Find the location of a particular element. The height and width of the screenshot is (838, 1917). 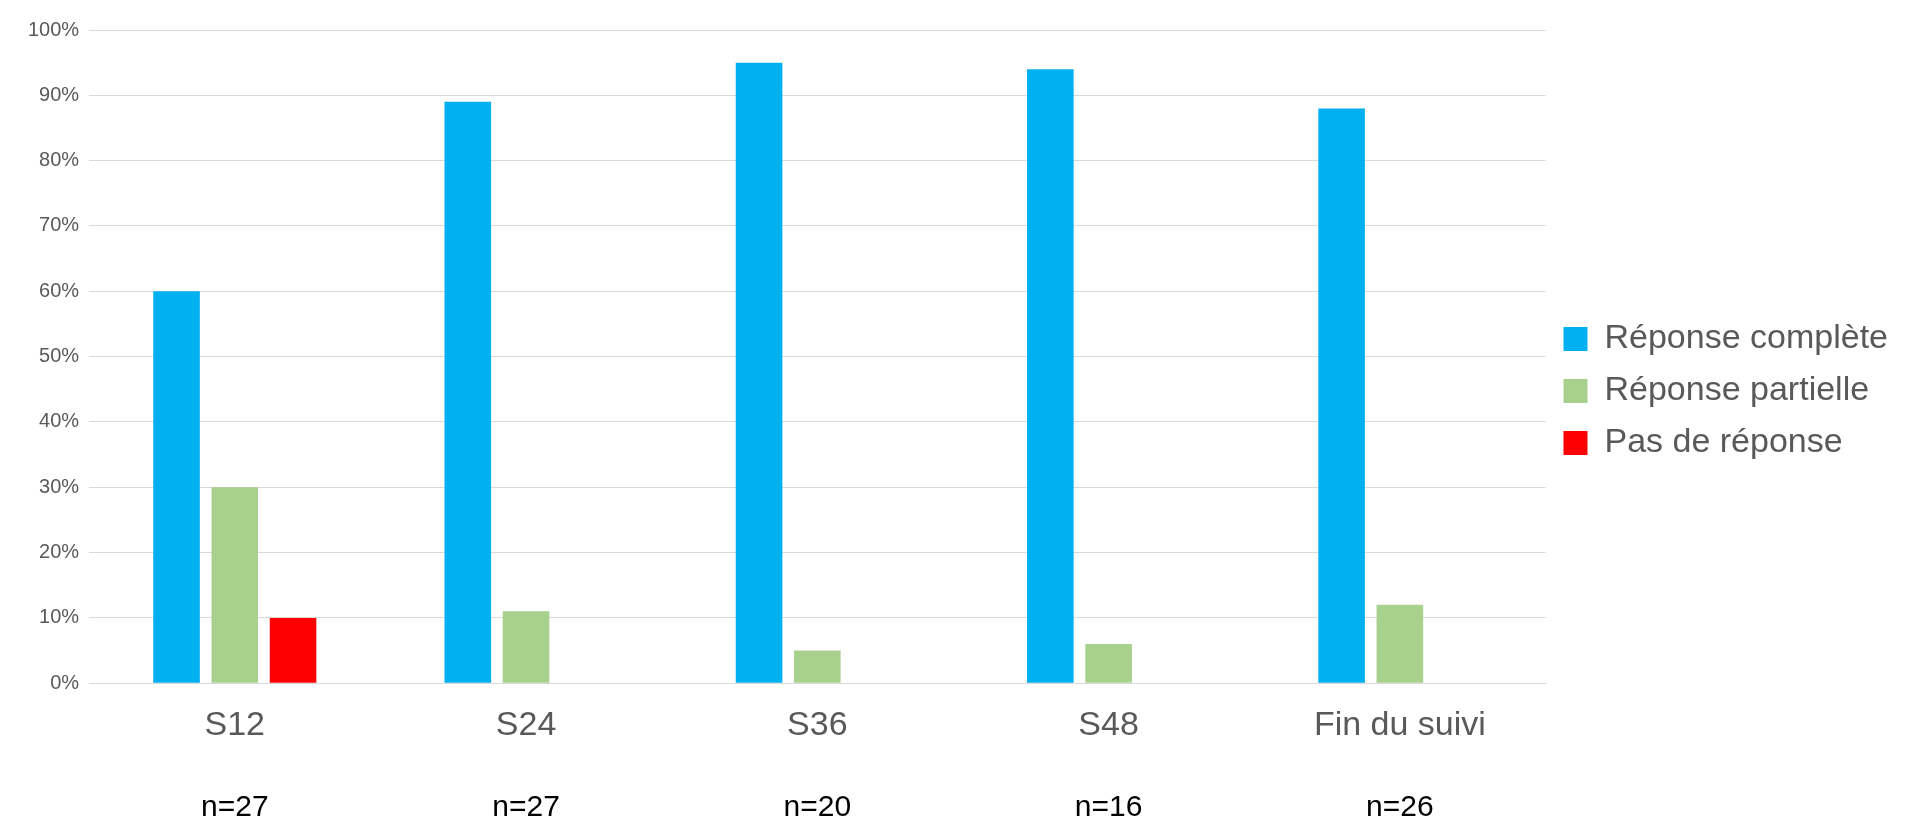

legend-label: Réponse partielle is located at coordinates (1737, 388).